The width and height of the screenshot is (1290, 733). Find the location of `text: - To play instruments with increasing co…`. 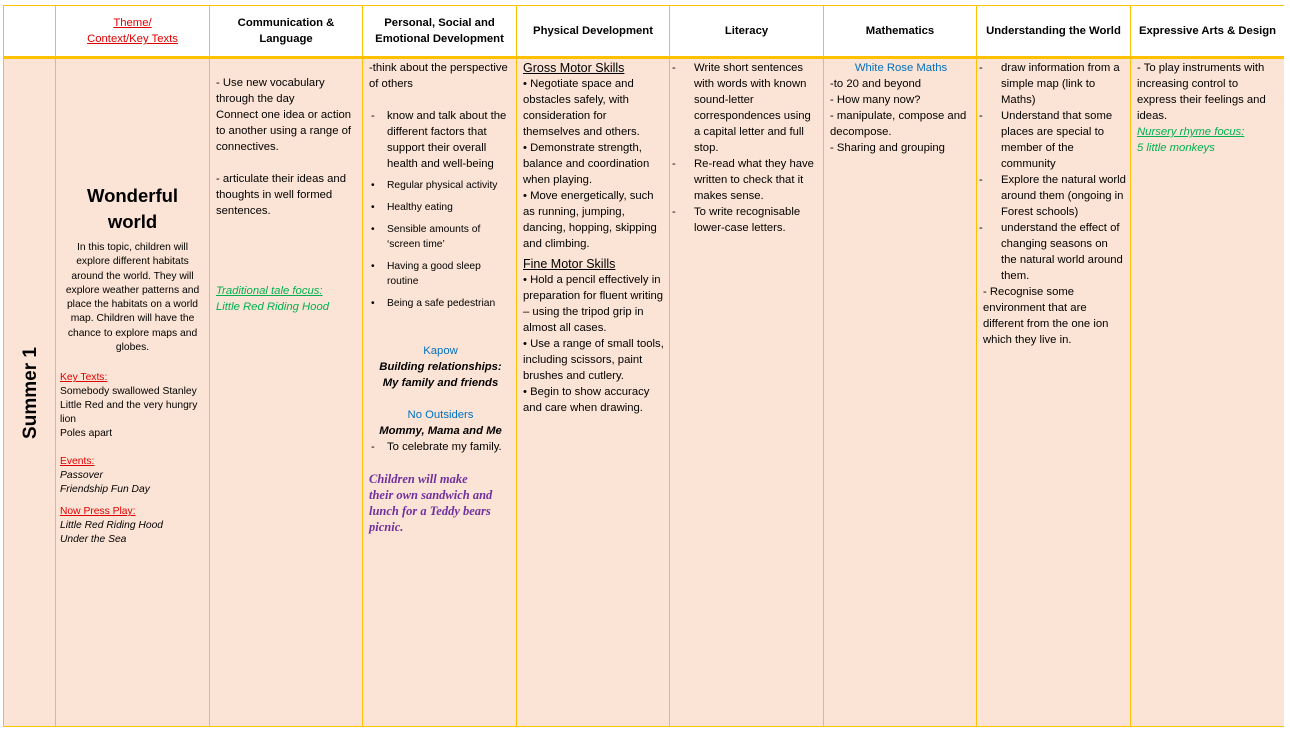

text: - To play instruments with increasing co… is located at coordinates (1201, 92).